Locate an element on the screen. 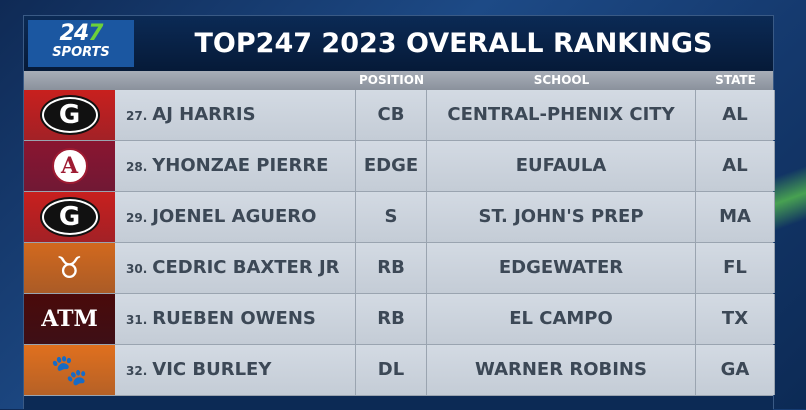 This screenshot has height=410, width=806. rank: 28. is located at coordinates (137, 167).